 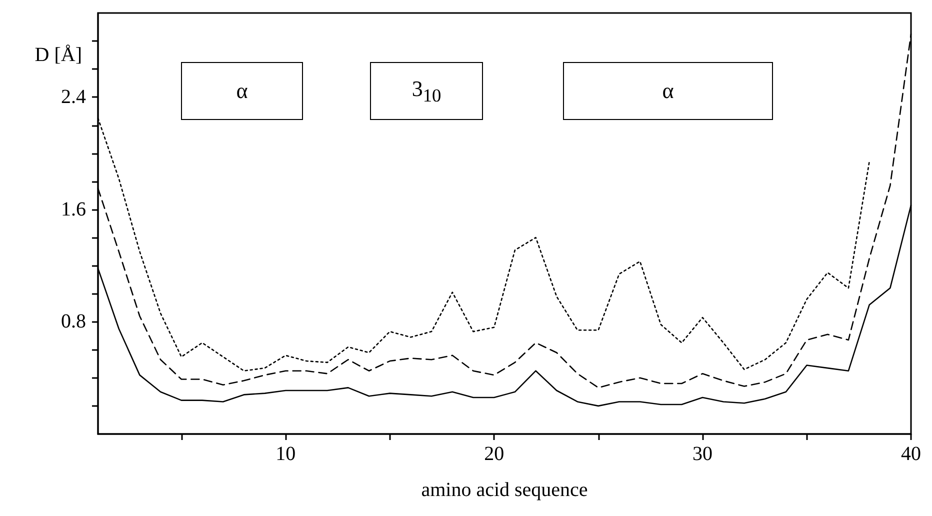 What do you see at coordinates (73, 97) in the screenshot?
I see `y-tick-label: 2.4` at bounding box center [73, 97].